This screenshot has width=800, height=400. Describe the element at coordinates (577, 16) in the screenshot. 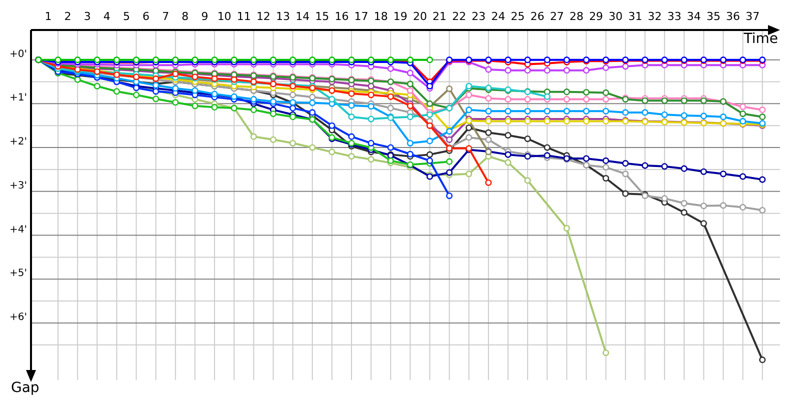

I see `x-tick-label: 28` at that location.